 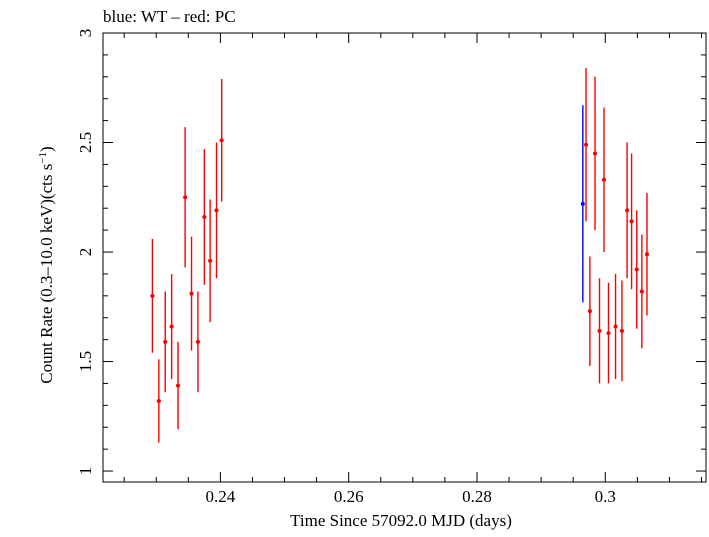 I want to click on series-wt, so click(x=582, y=204).